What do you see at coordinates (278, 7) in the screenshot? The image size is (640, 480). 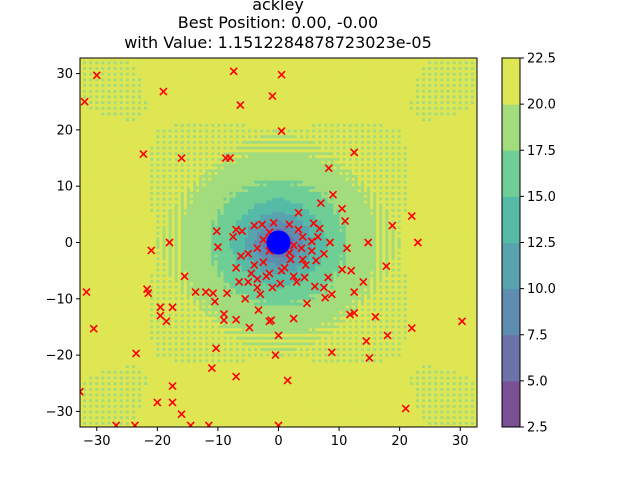 I see `chart-title-line-1: ackley` at bounding box center [278, 7].